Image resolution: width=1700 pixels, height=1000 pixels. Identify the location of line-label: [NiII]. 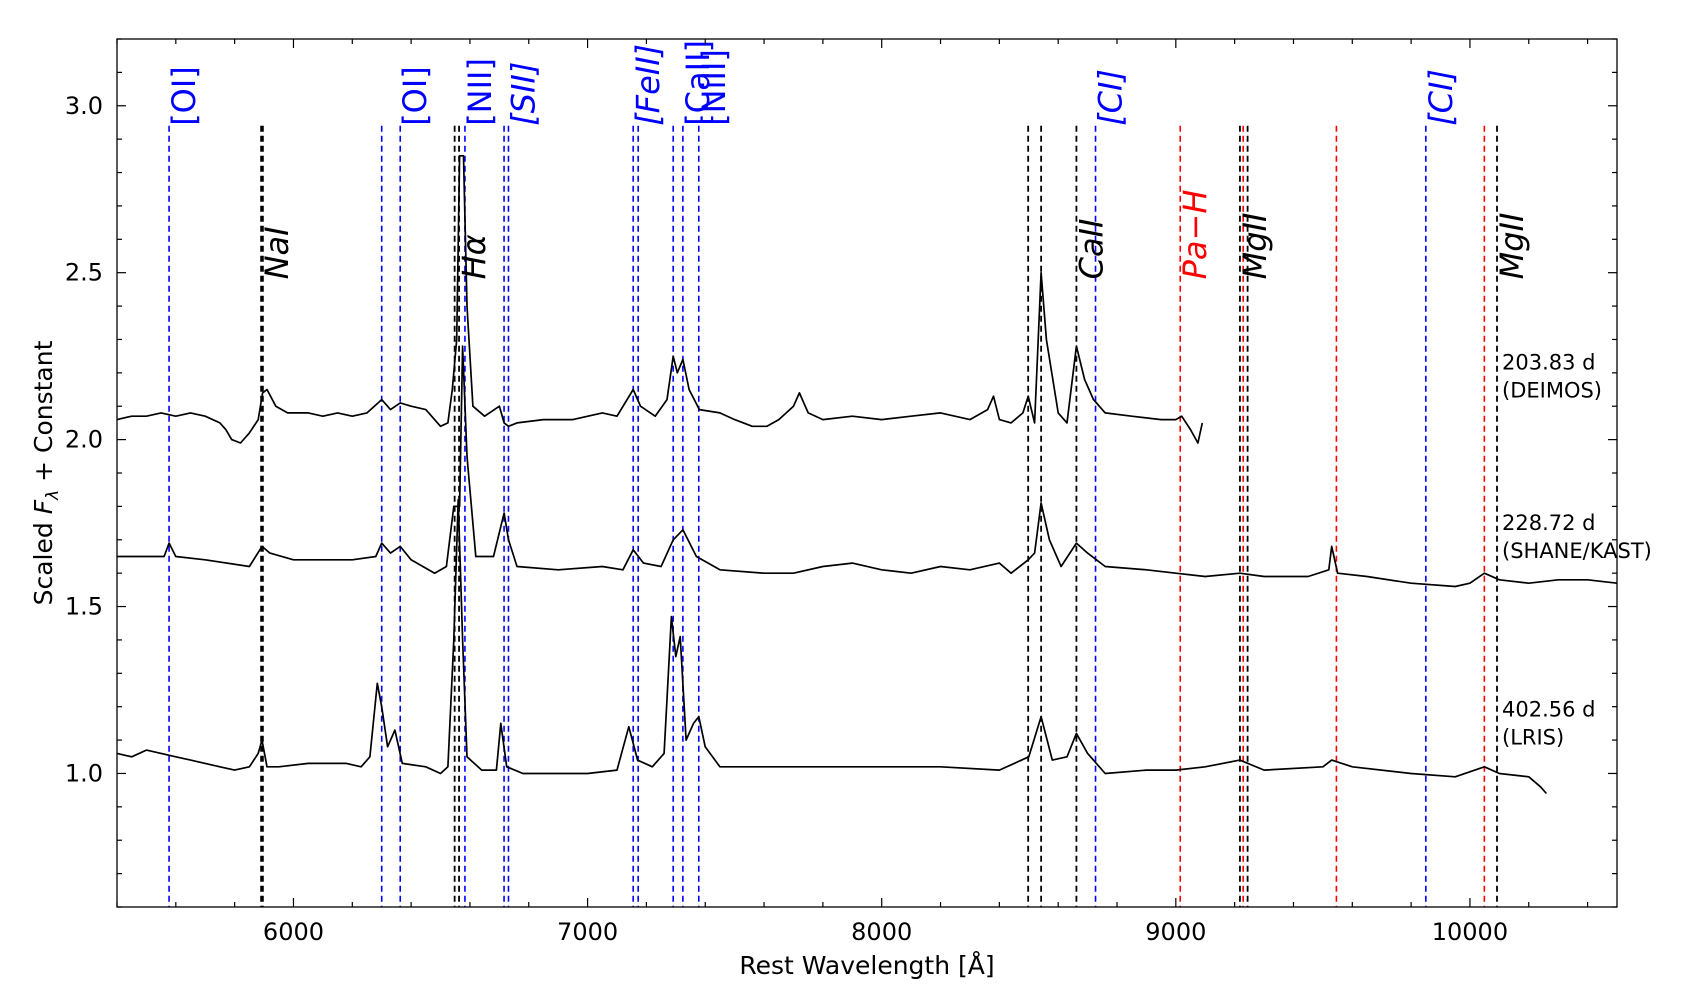
(714, 87).